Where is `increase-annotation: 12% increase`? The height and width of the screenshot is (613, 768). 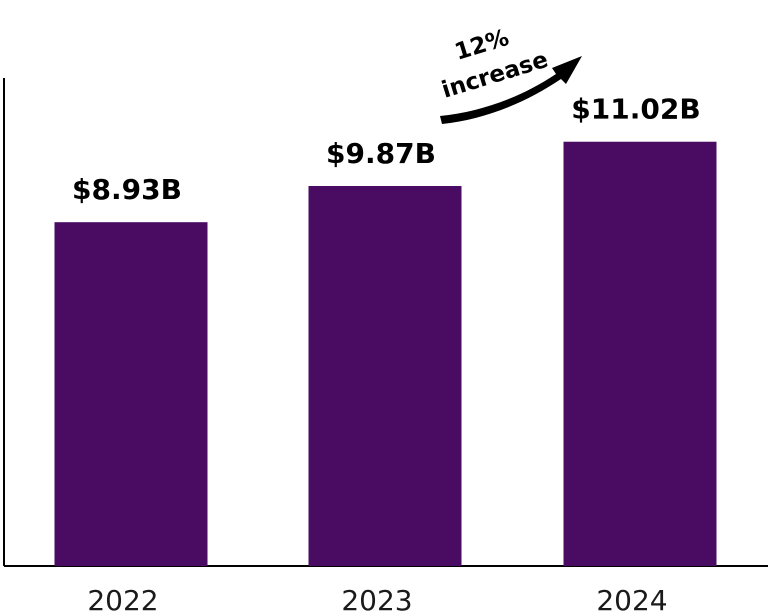 increase-annotation: 12% increase is located at coordinates (510, 74).